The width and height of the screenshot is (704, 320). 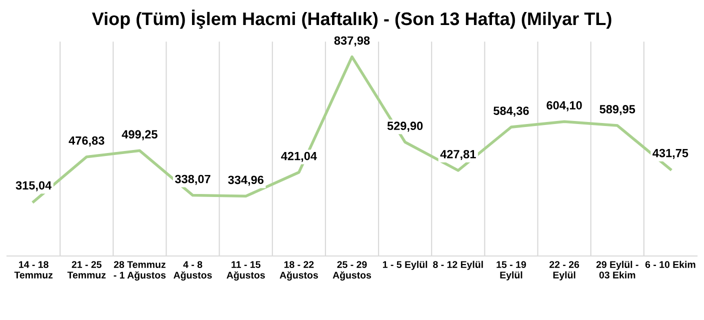 I want to click on data-label: 431,75, so click(x=670, y=153).